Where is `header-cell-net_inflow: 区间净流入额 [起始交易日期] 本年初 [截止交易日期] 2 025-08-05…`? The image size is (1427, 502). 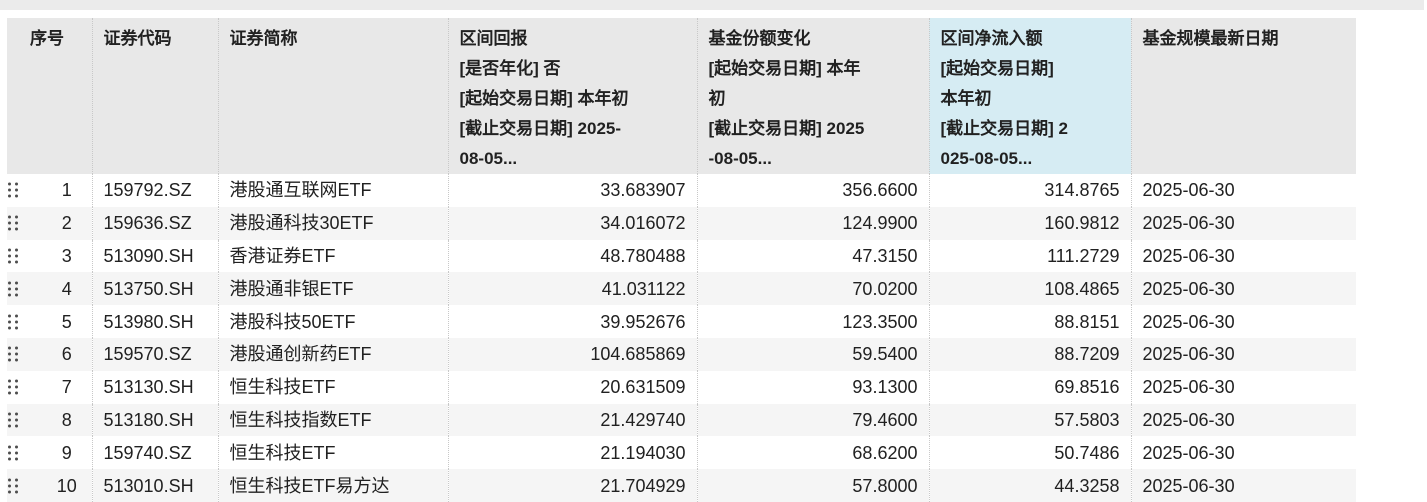
header-cell-net_inflow: 区间净流入额 [起始交易日期] 本年初 [截止交易日期] 2 025-08-05… is located at coordinates (1029, 96).